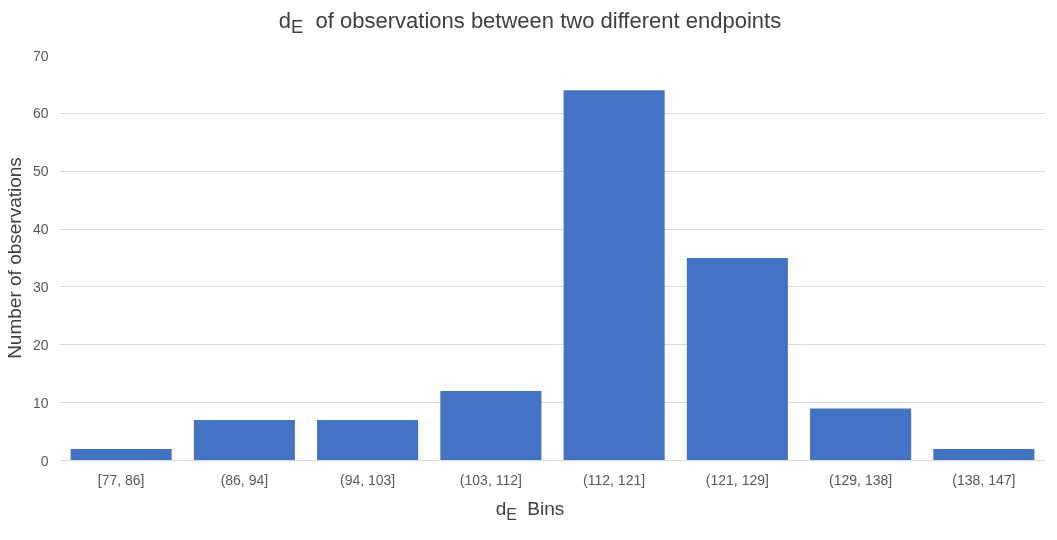  I want to click on y-axis-title: Number of observations, so click(14, 258).